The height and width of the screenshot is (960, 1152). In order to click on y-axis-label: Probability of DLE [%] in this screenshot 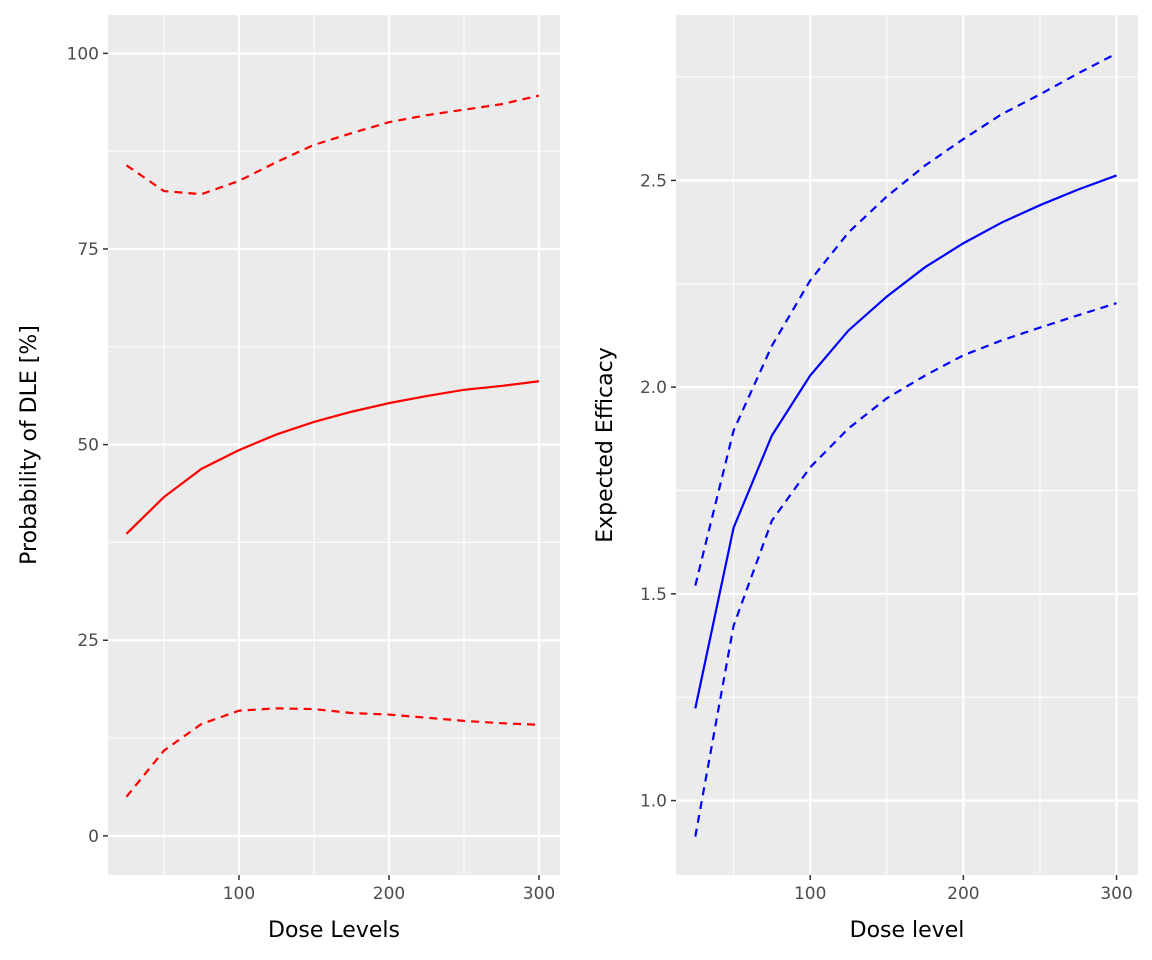, I will do `click(29, 445)`.